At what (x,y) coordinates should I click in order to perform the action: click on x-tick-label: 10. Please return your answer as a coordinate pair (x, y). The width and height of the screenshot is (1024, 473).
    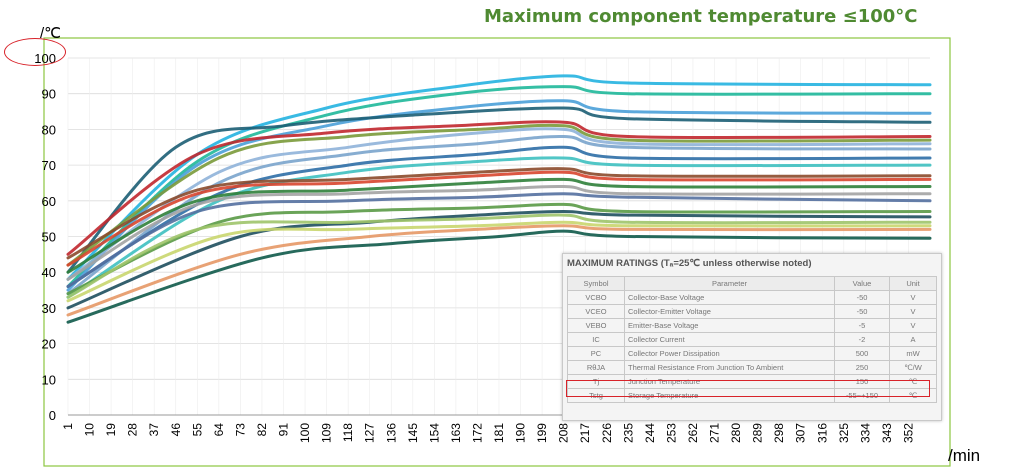
    Looking at the image, I should click on (90, 430).